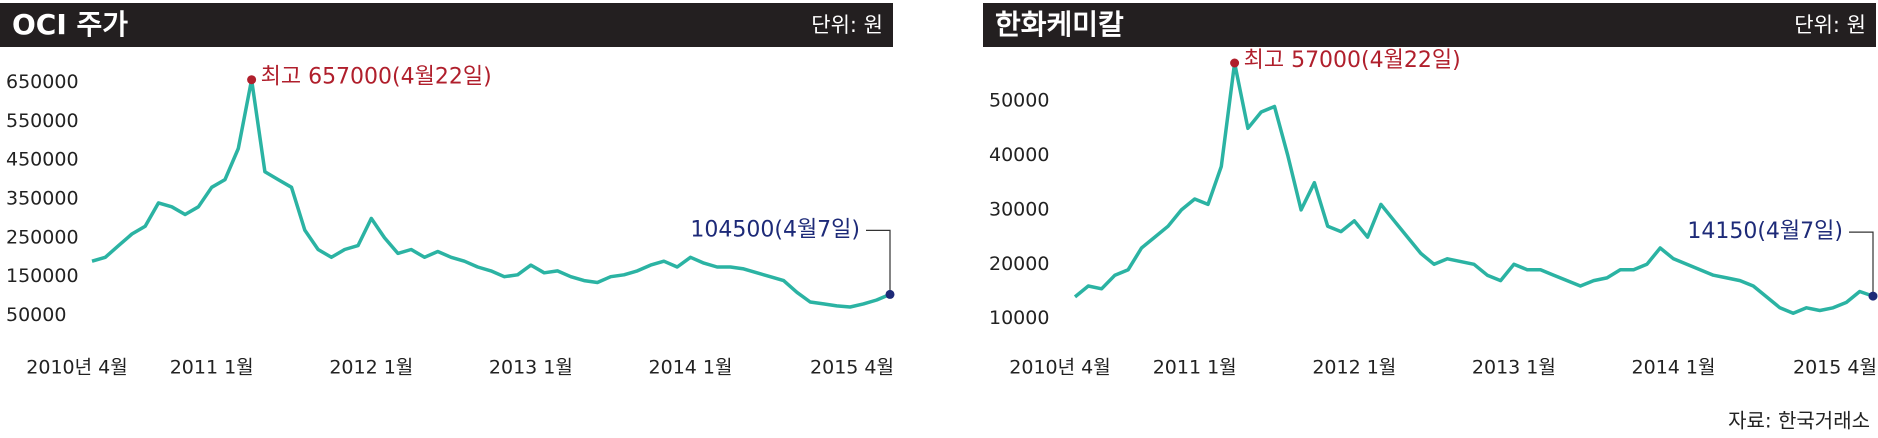 This screenshot has height=438, width=1878. I want to click on source: 자료: 한국거래소, so click(1799, 421).